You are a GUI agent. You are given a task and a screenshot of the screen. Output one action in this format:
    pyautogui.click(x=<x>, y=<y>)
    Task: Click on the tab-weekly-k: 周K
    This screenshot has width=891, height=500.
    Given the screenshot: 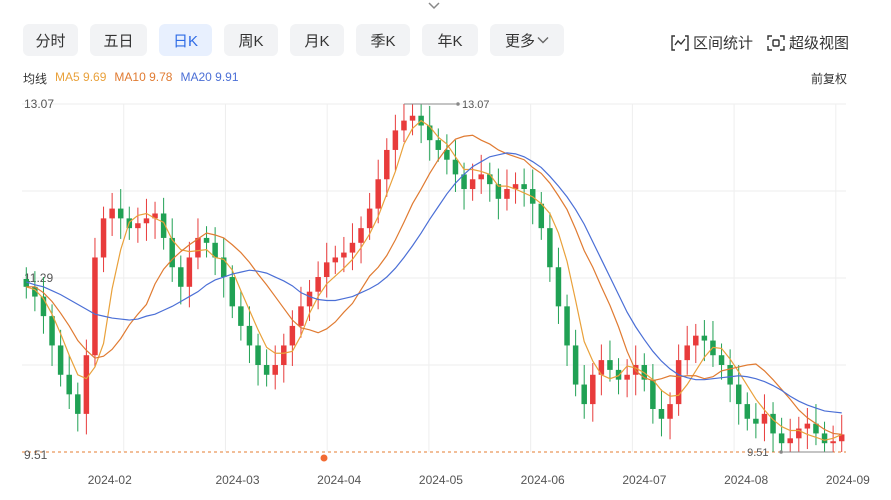 What is the action you would take?
    pyautogui.click(x=251, y=40)
    